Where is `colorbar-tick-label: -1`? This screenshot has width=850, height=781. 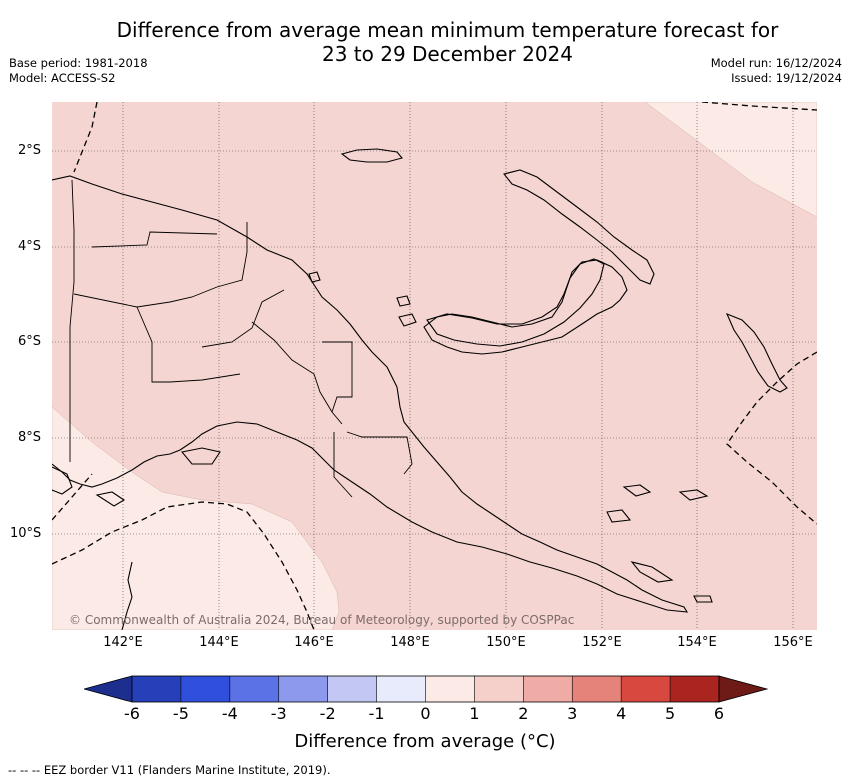
colorbar-tick-label: -1 is located at coordinates (376, 713).